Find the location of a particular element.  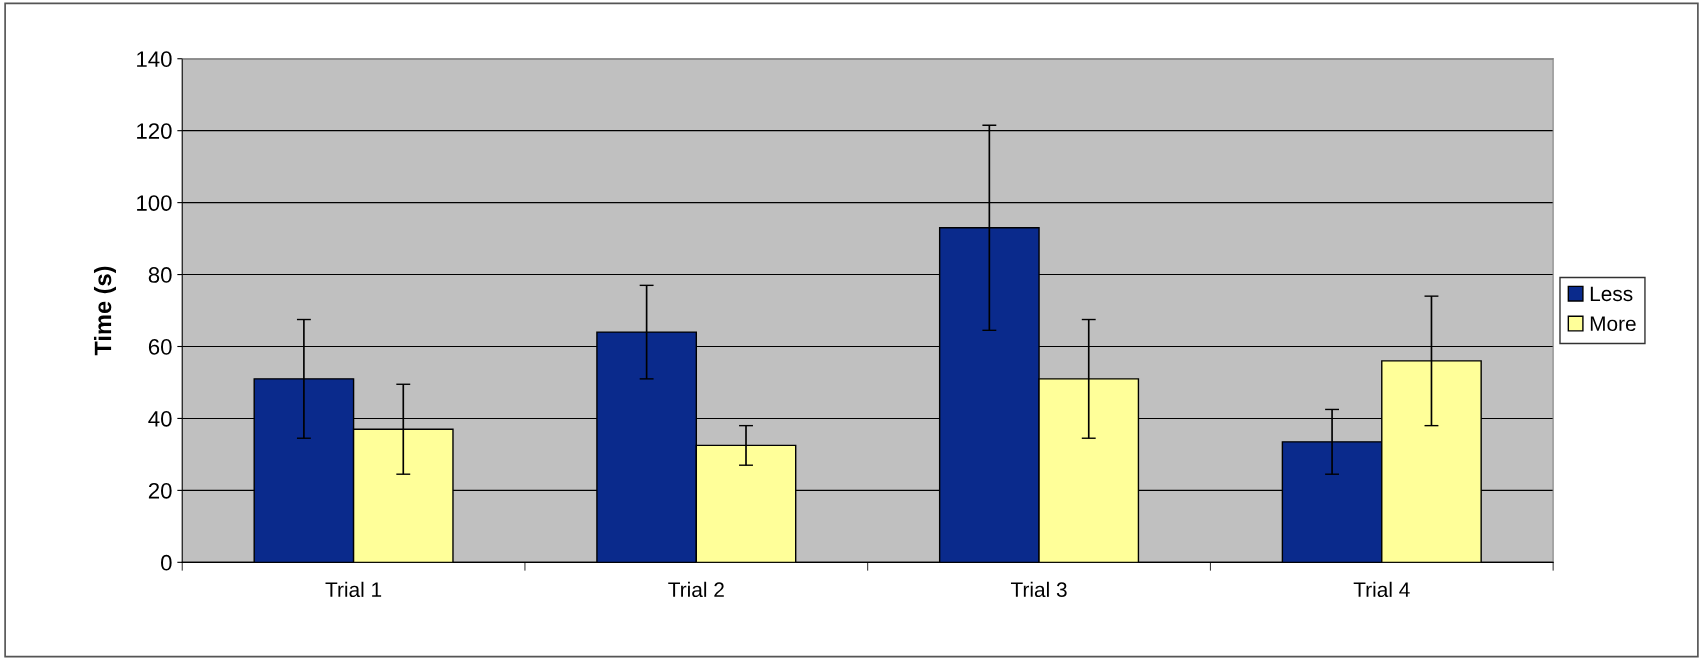

y-tick-label: 80 is located at coordinates (160, 275).